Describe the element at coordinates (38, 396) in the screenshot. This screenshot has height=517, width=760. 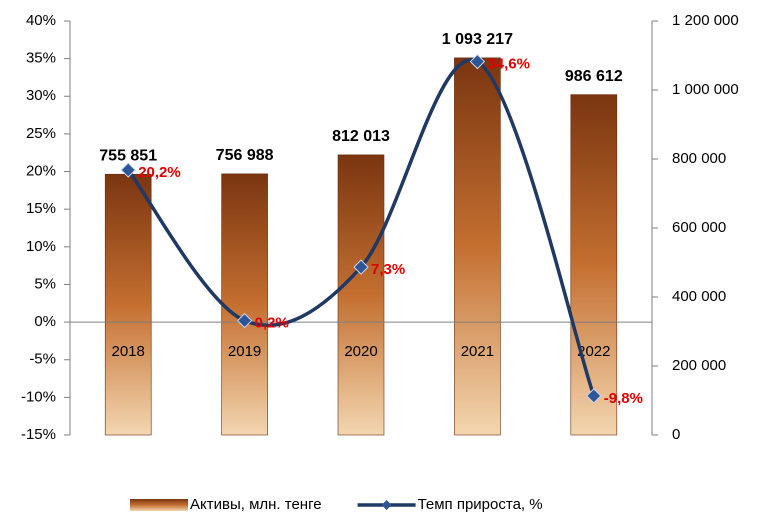
I see `y-tick-label: -10%` at that location.